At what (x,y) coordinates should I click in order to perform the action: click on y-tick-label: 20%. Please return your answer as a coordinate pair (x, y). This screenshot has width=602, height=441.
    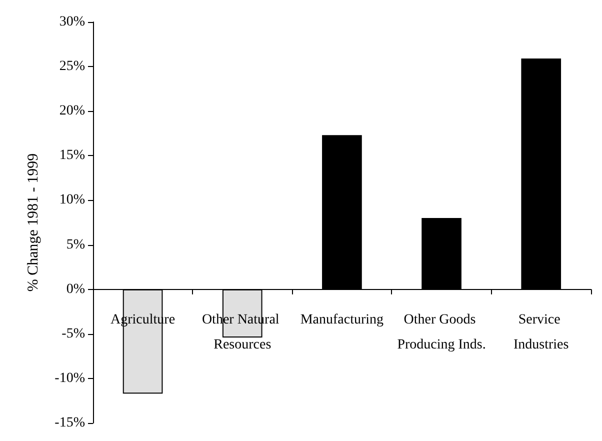
    Looking at the image, I should click on (72, 111).